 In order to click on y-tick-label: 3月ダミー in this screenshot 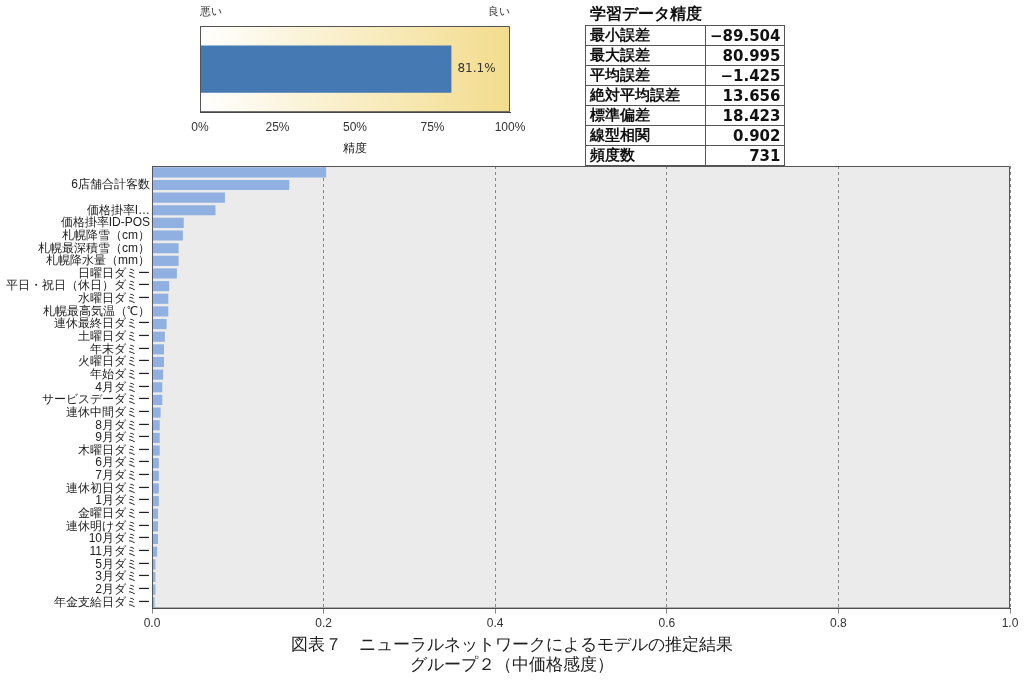, I will do `click(122, 576)`.